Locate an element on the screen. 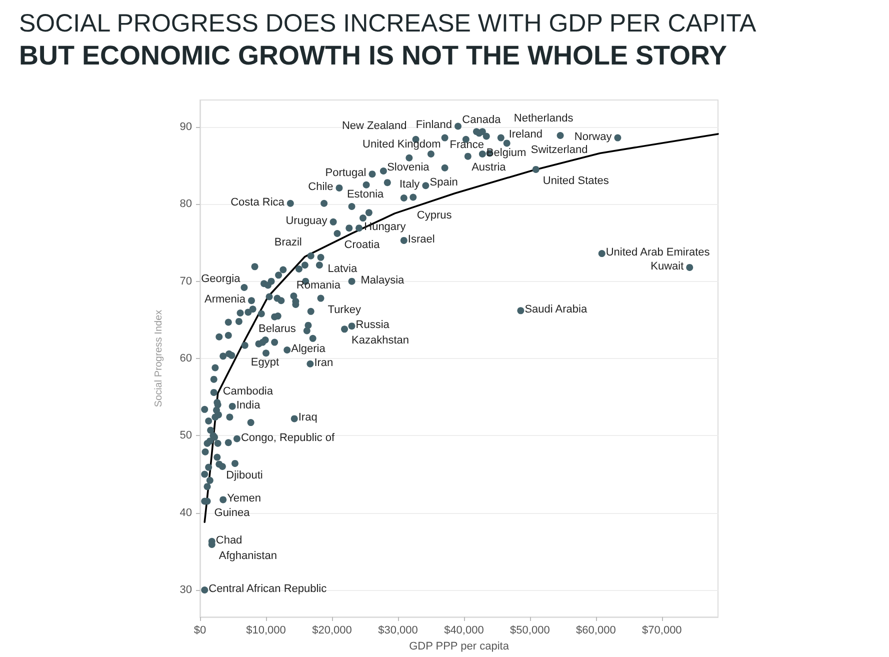  data-label: Kazakhstan is located at coordinates (380, 340).